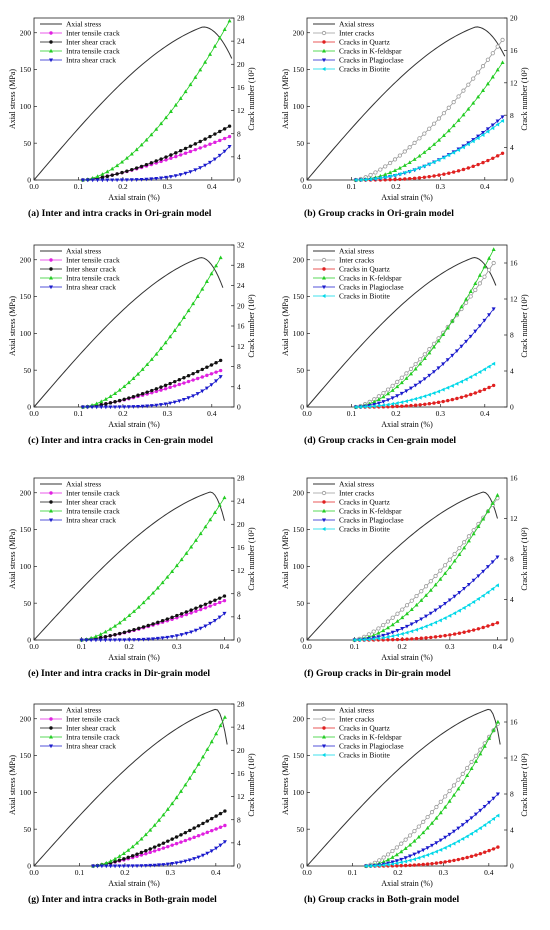 This screenshot has width=550, height=930. What do you see at coordinates (356, 493) in the screenshot?
I see `legend-label: Inter cracks` at bounding box center [356, 493].